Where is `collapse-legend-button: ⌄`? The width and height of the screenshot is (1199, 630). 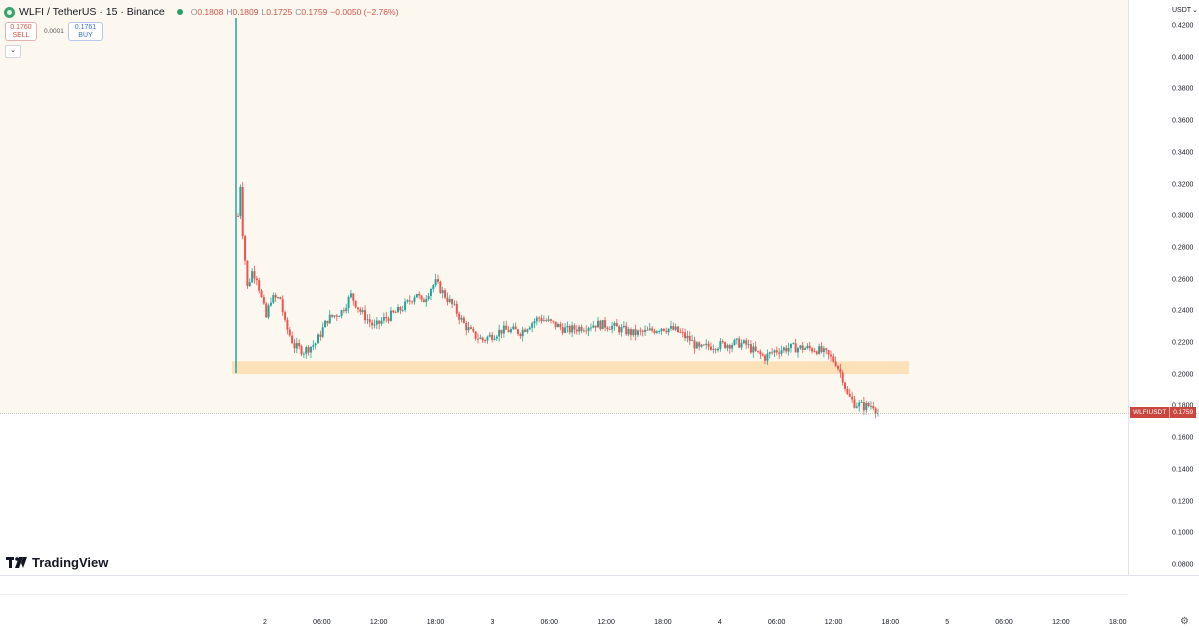 collapse-legend-button: ⌄ is located at coordinates (13, 51).